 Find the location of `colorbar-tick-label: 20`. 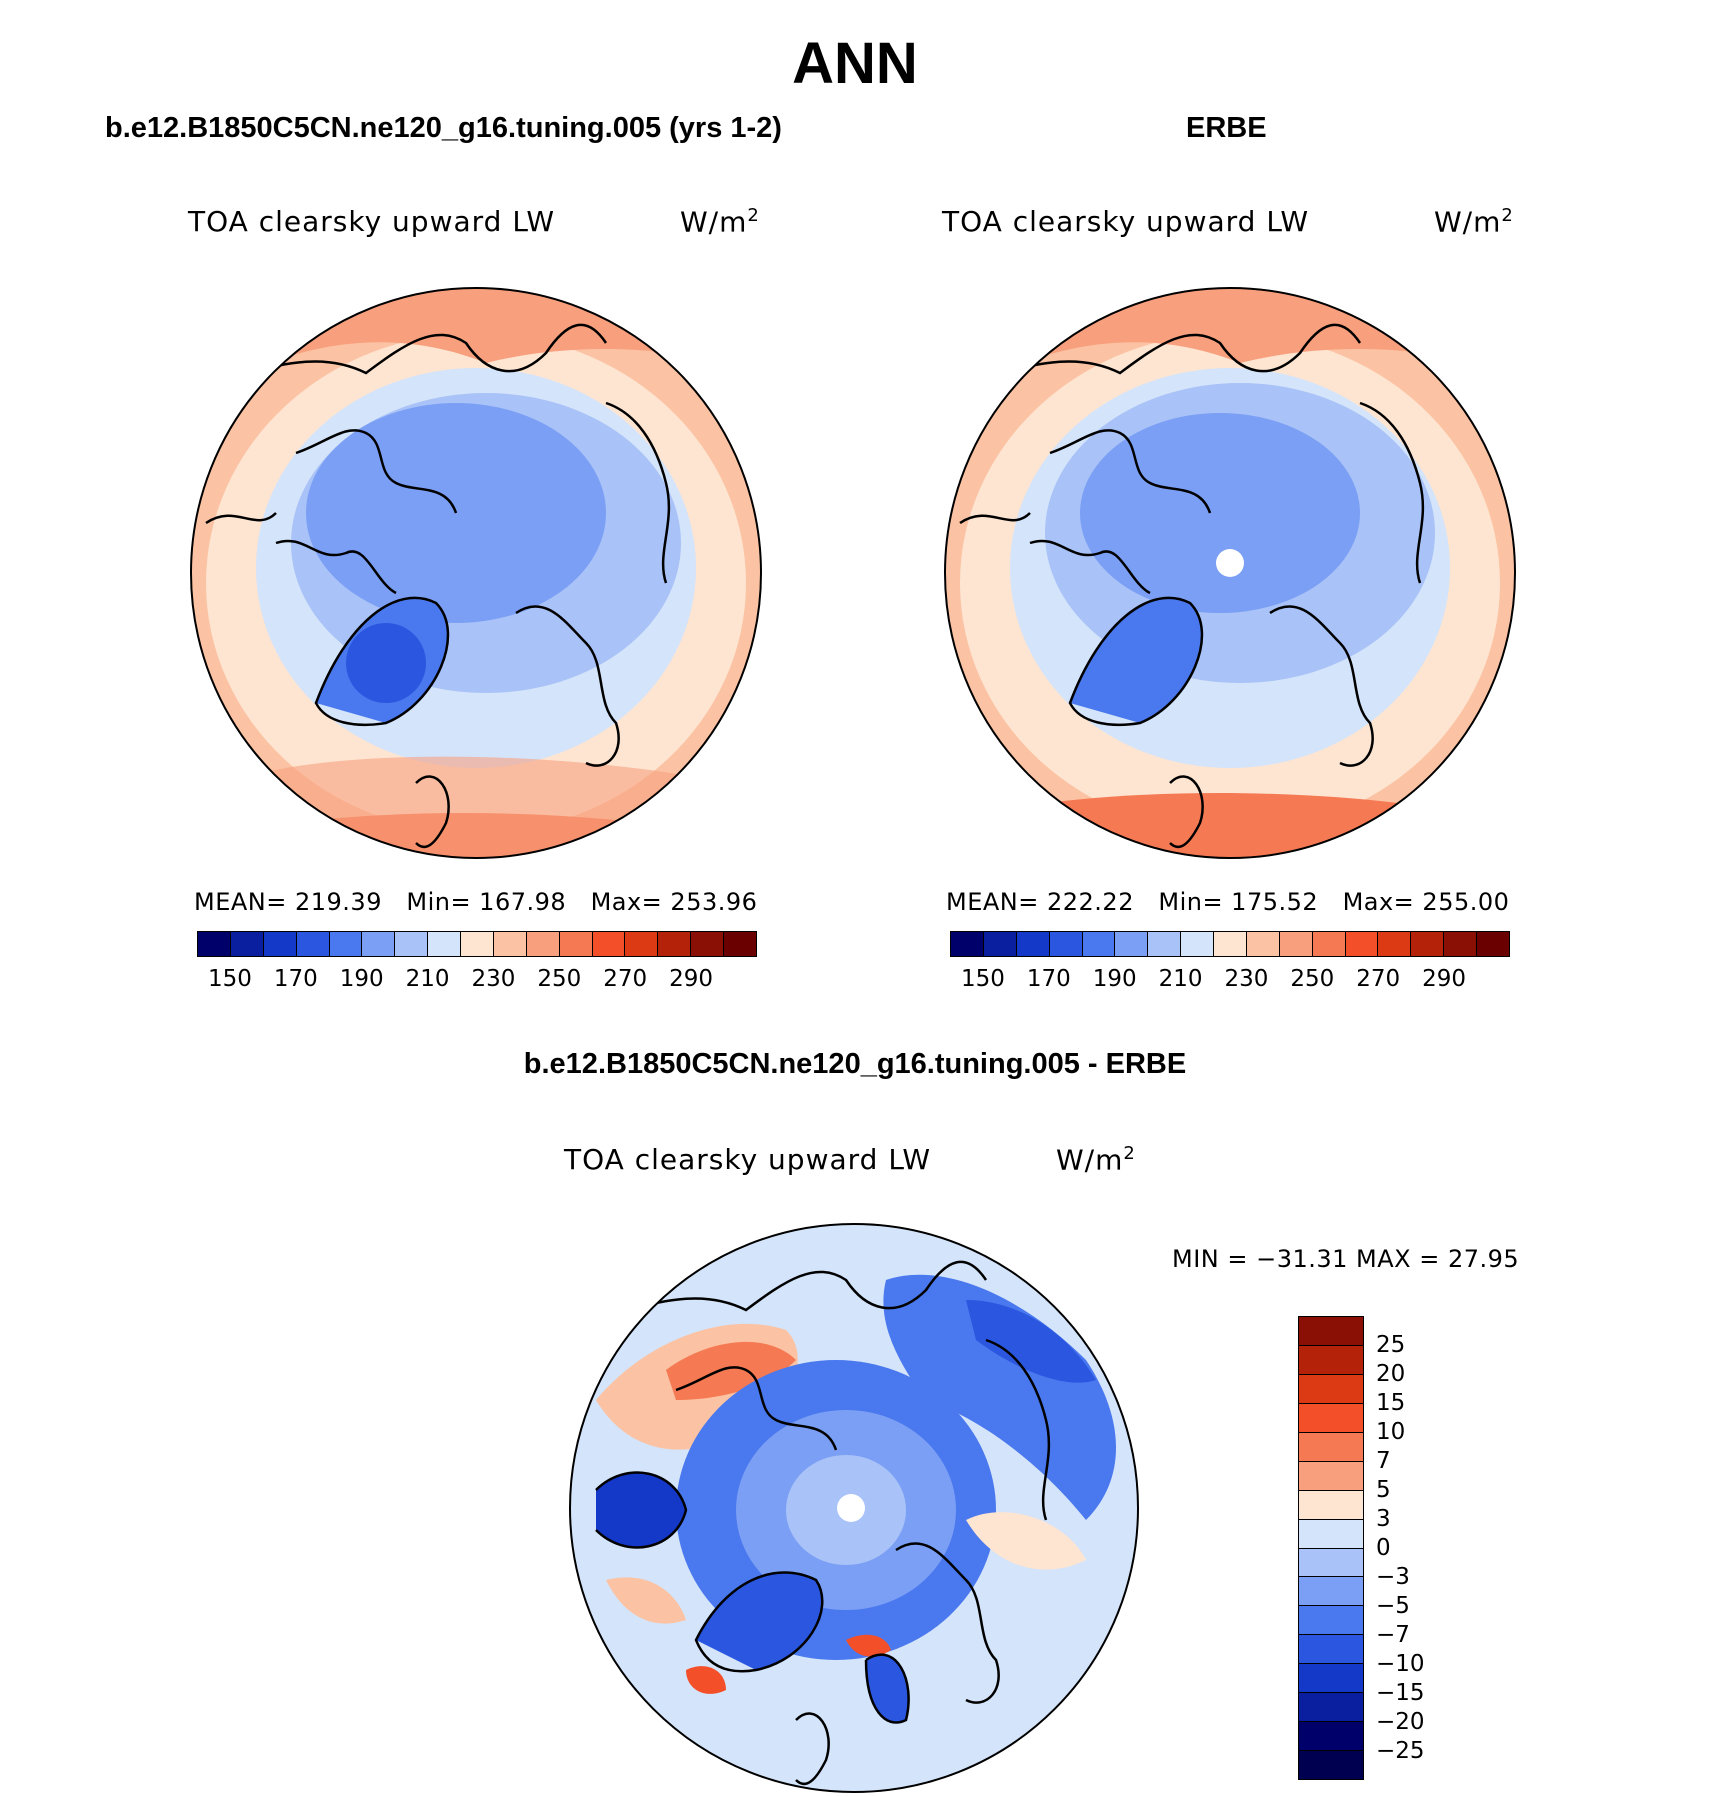

colorbar-tick-label: 20 is located at coordinates (1391, 1374).